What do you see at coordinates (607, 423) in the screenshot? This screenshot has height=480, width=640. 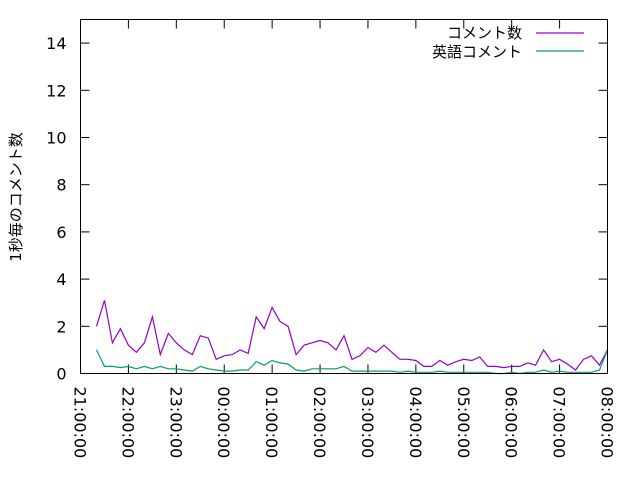 I see `x-tick-label: 08:00:00` at bounding box center [607, 423].